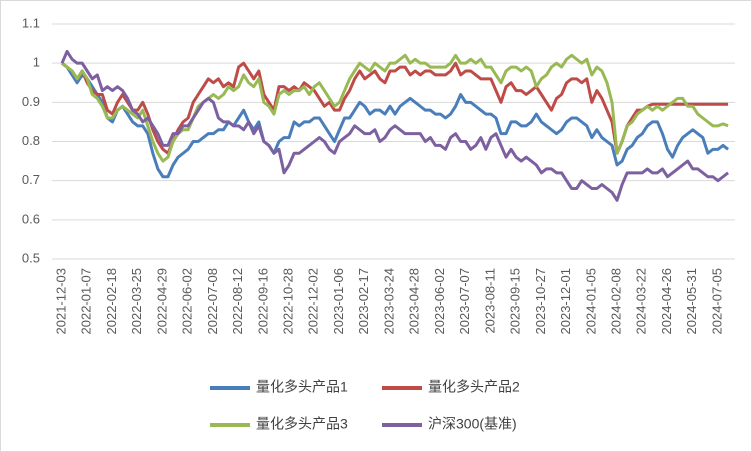  I want to click on x-tick-label: 2024-01-05, so click(590, 301).